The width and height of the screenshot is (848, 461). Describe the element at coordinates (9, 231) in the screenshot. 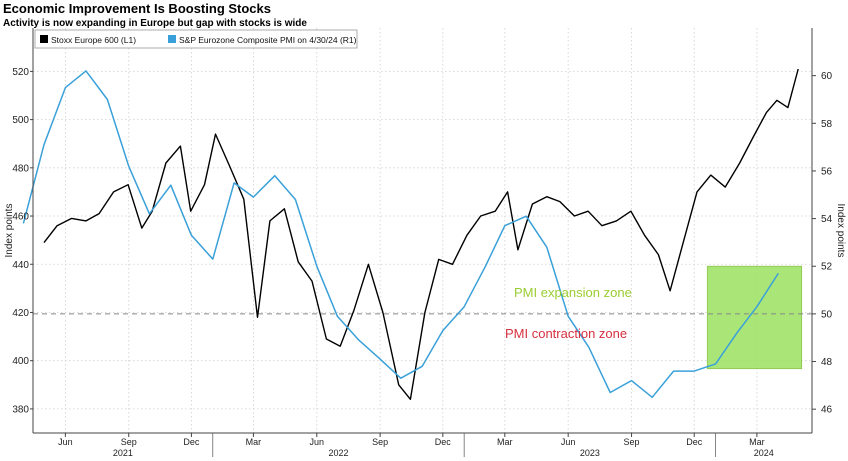

I see `left-axis-title: Index points` at that location.